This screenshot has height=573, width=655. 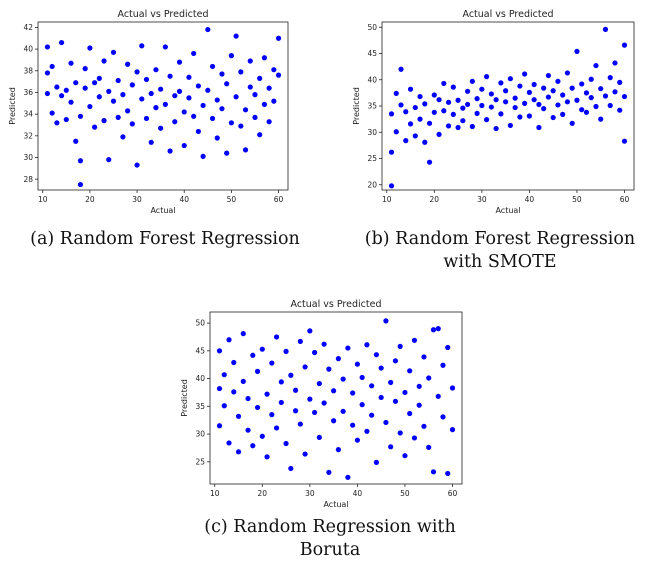 What do you see at coordinates (215, 493) in the screenshot?
I see `x-tick-label: 10` at bounding box center [215, 493].